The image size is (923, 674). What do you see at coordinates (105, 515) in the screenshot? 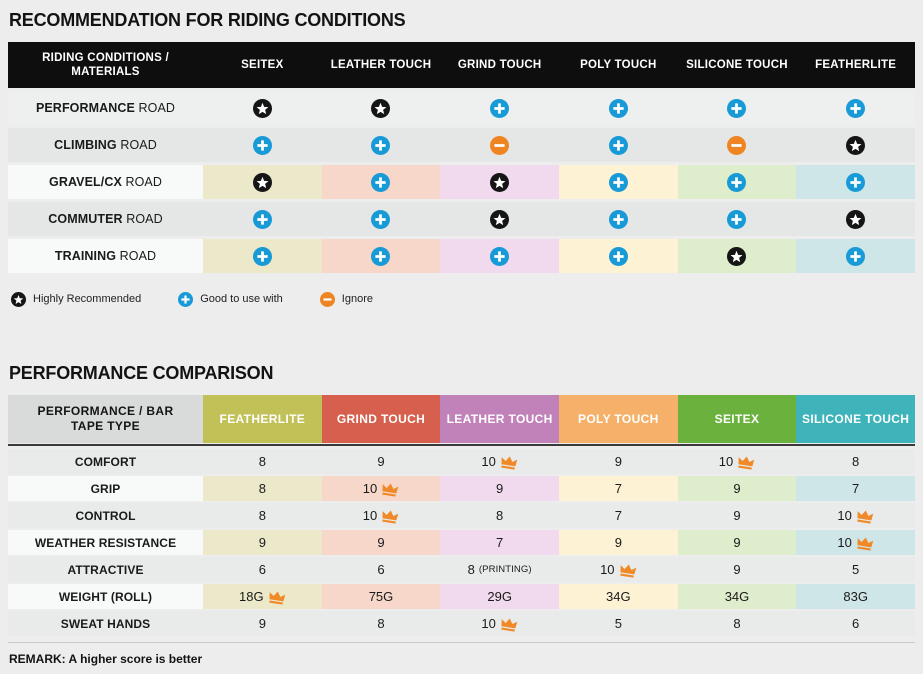
I see `metric-name: CONTROL` at bounding box center [105, 515].